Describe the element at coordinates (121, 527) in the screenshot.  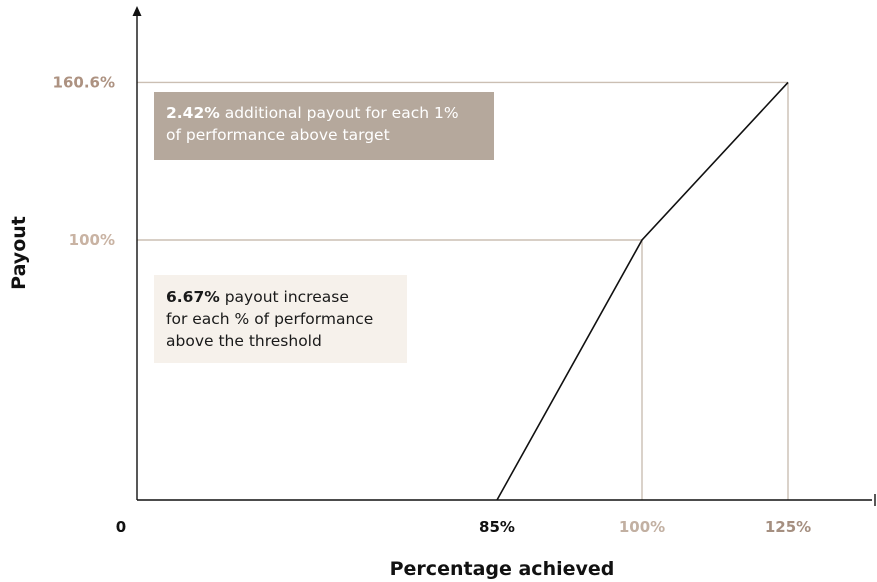
I see `x-tick-label: 0` at that location.